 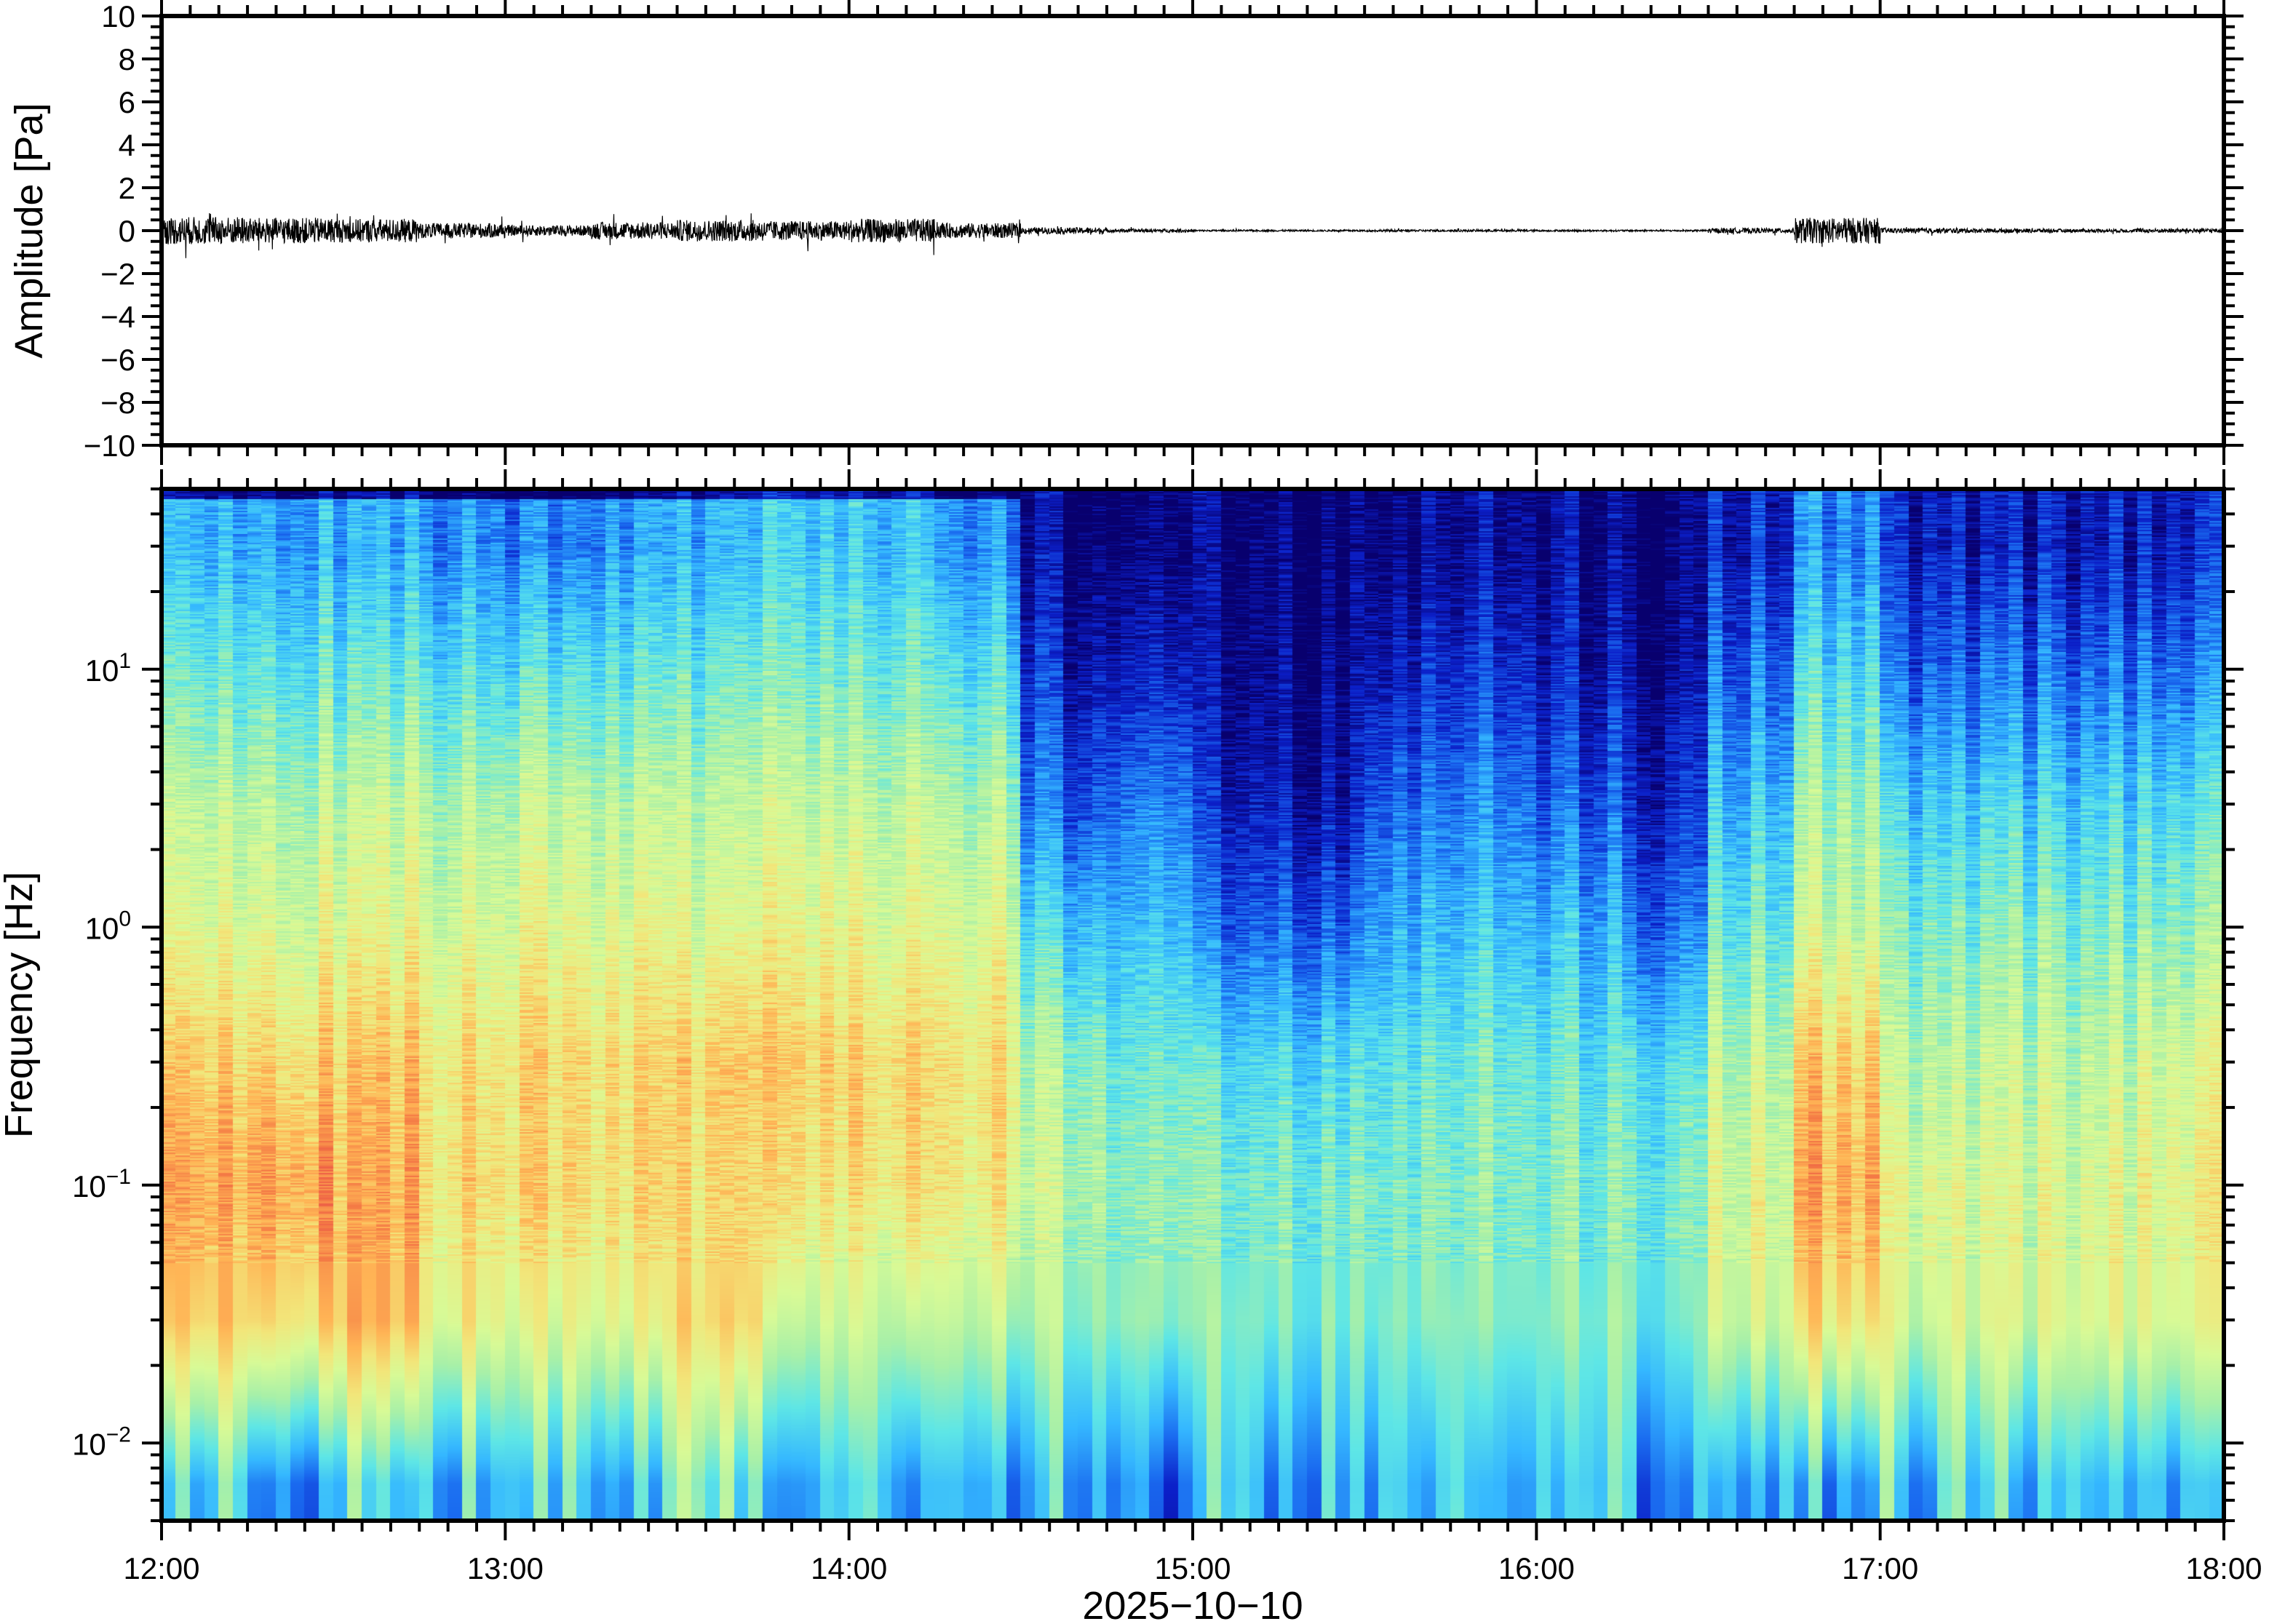 I want to click on frequency-tick-label: 10⁻¹, so click(x=101, y=1184).